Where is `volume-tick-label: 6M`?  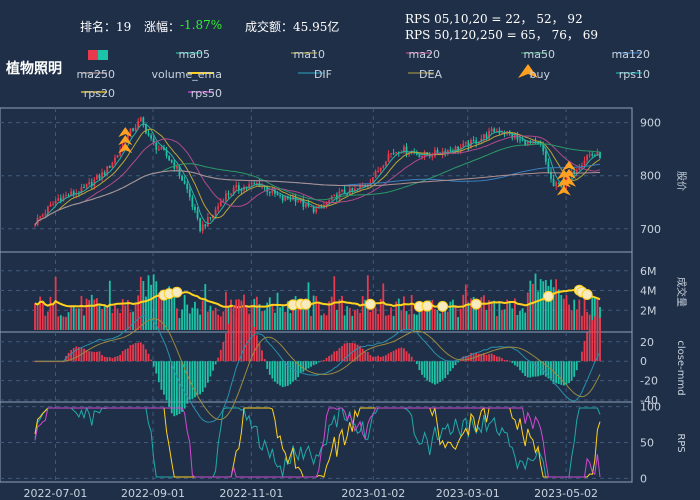
volume-tick-label: 6M is located at coordinates (648, 271).